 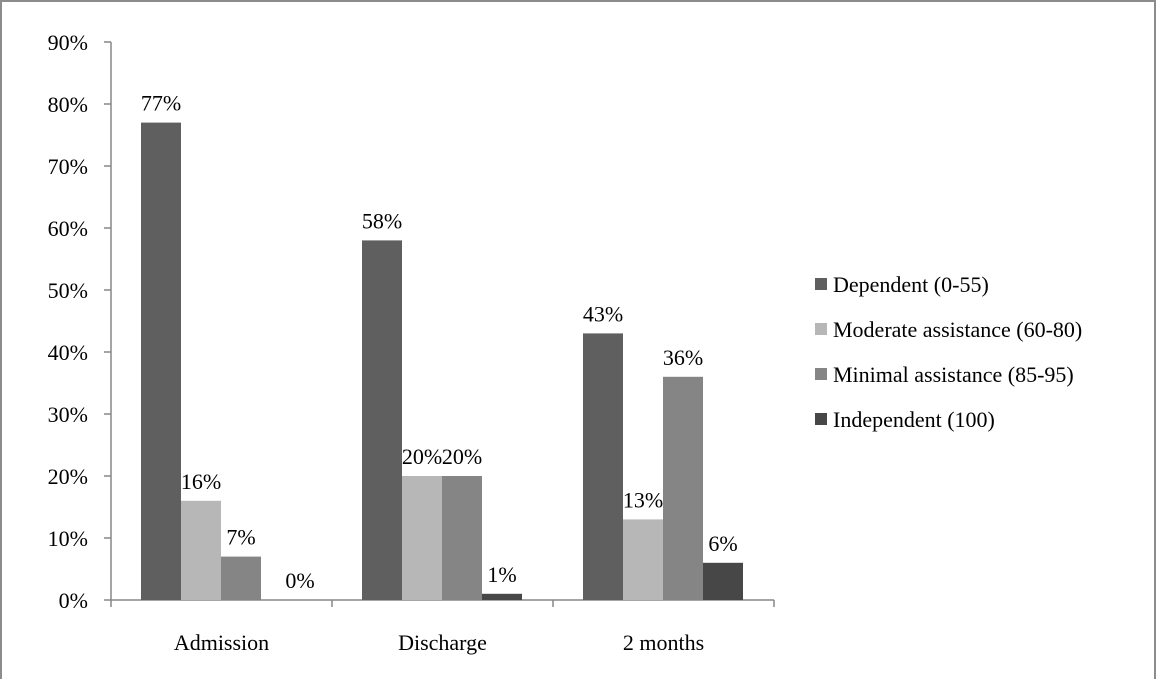 What do you see at coordinates (68, 290) in the screenshot?
I see `y-tick-label: 50%` at bounding box center [68, 290].